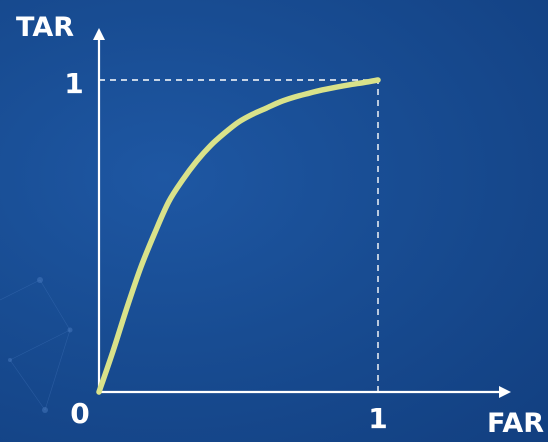  What do you see at coordinates (505, 392) in the screenshot?
I see `x-axis-arrow-icon` at bounding box center [505, 392].